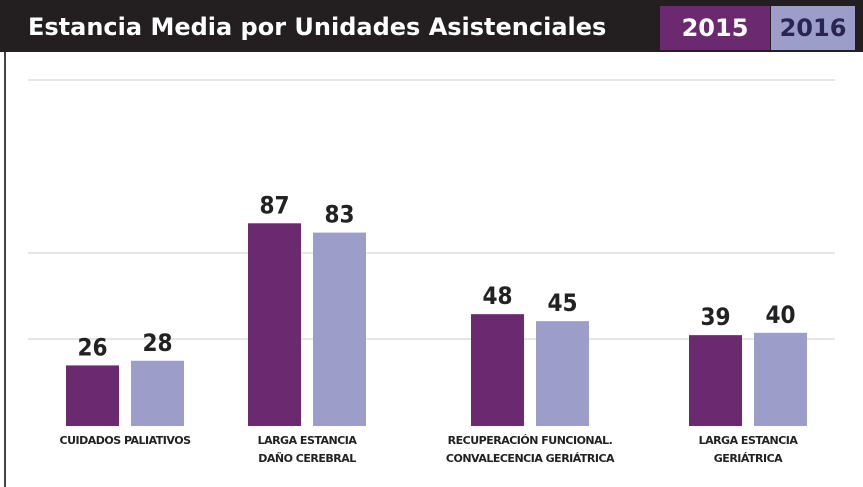  What do you see at coordinates (715, 317) in the screenshot?
I see `value-label: 39` at bounding box center [715, 317].